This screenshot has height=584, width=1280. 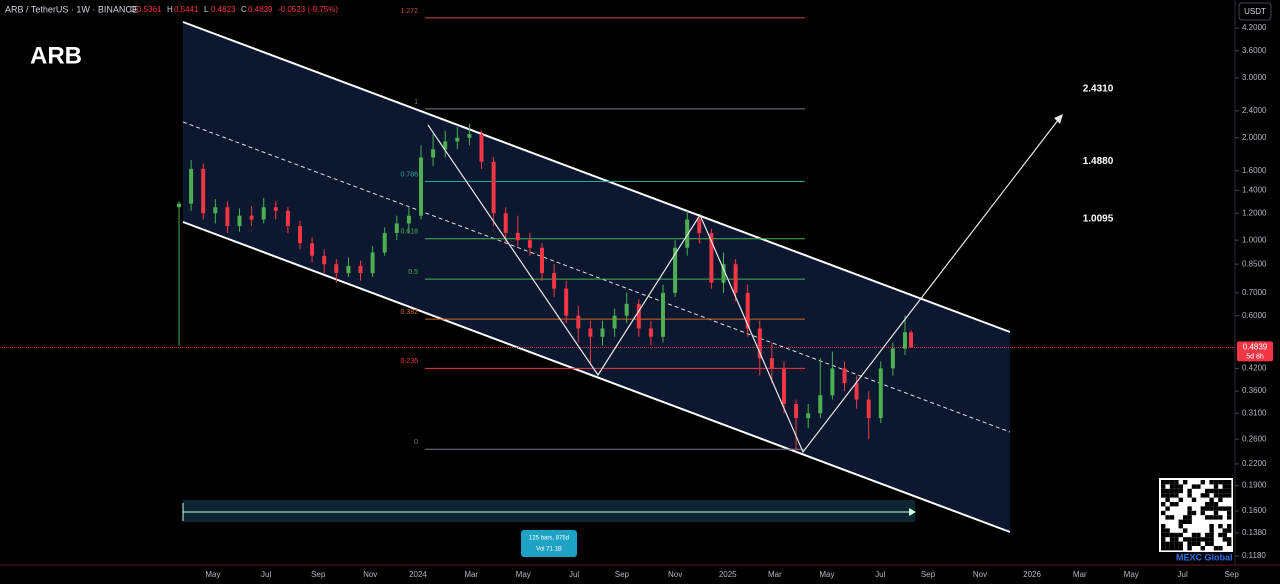 What do you see at coordinates (1254, 485) in the screenshot?
I see `y-tick-label: 0.1900` at bounding box center [1254, 485].